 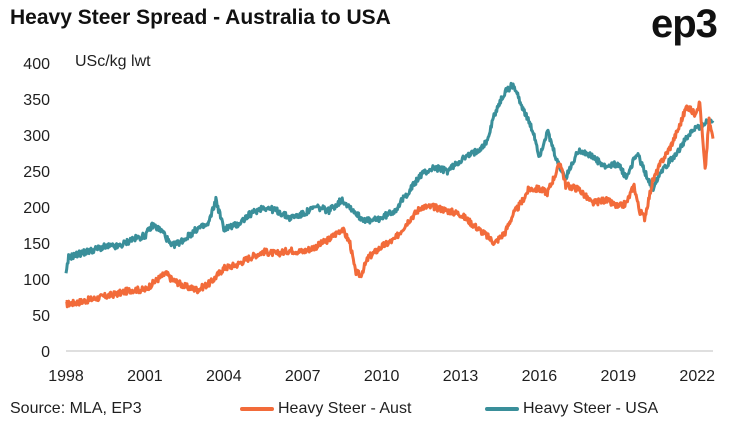 I want to click on chart-title: Heavy Steer Spread - Australia to USA, so click(x=200, y=17).